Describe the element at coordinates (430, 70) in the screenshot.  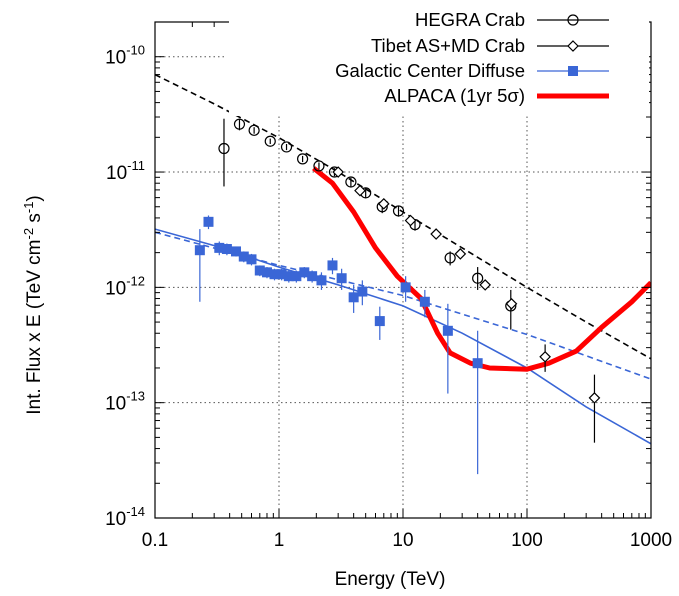
I see `legend-label: Galactic Center Diffuse` at that location.